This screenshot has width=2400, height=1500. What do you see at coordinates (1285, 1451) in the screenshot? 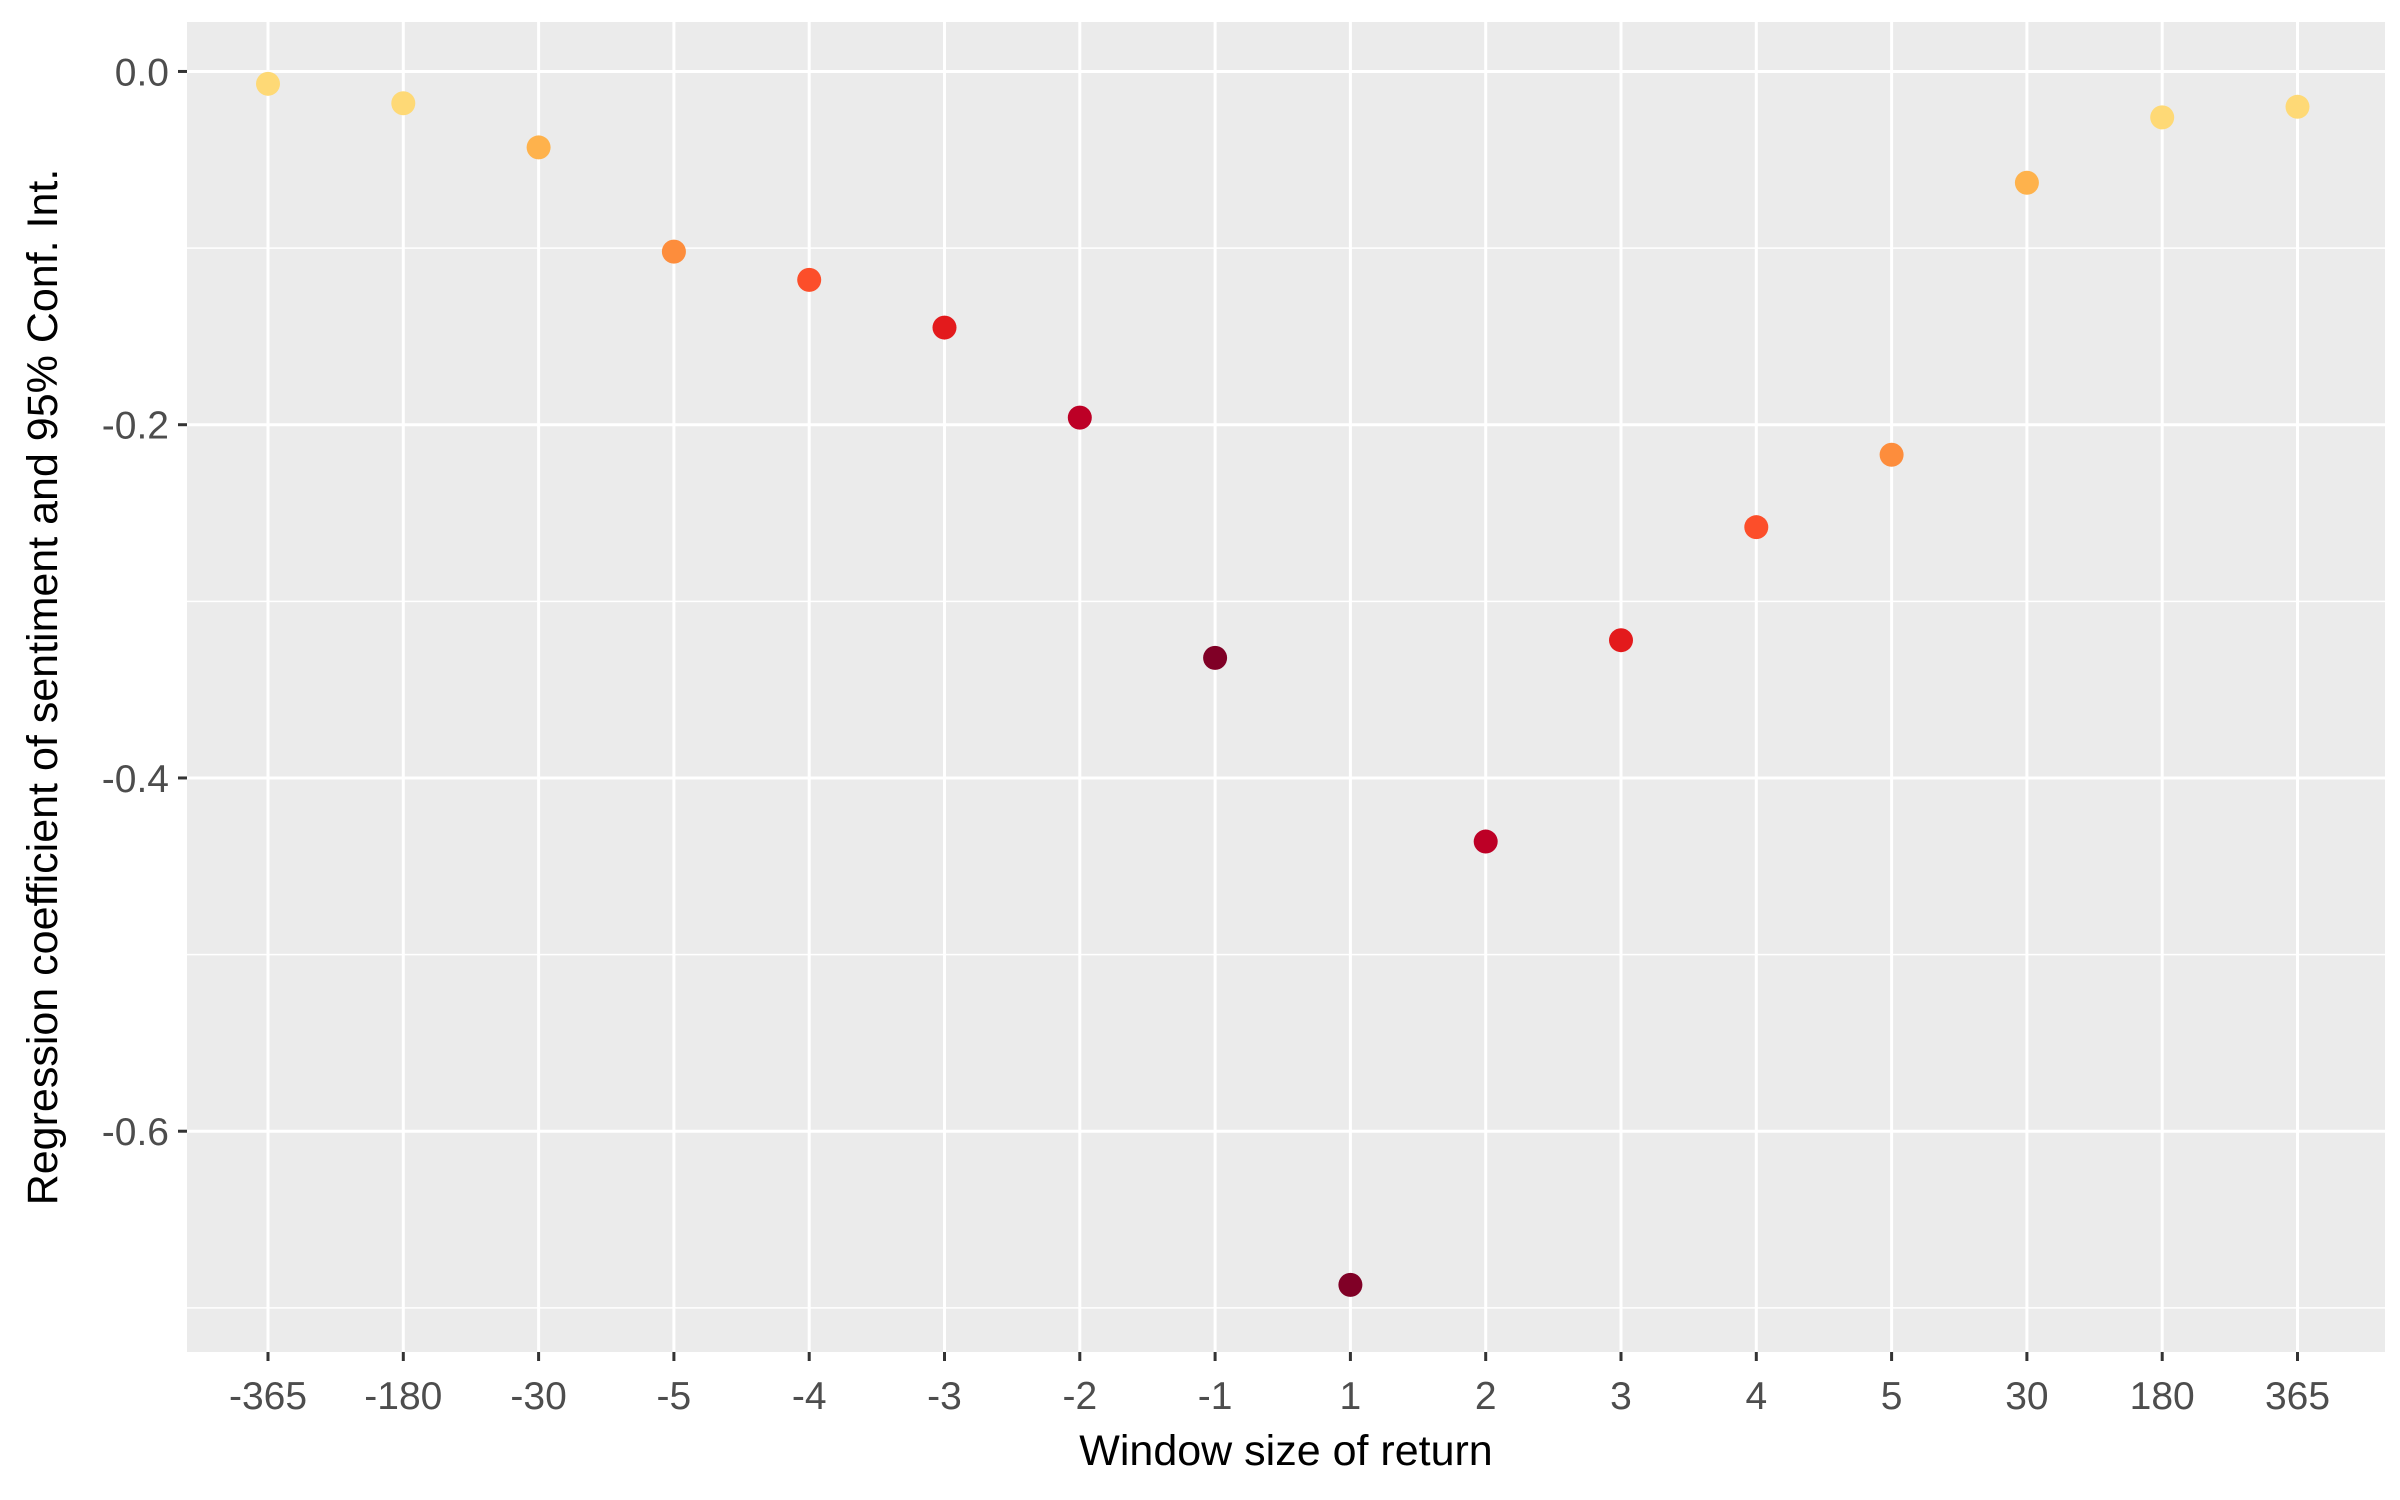
I see `x-axis-title: Window size of return` at bounding box center [1285, 1451].